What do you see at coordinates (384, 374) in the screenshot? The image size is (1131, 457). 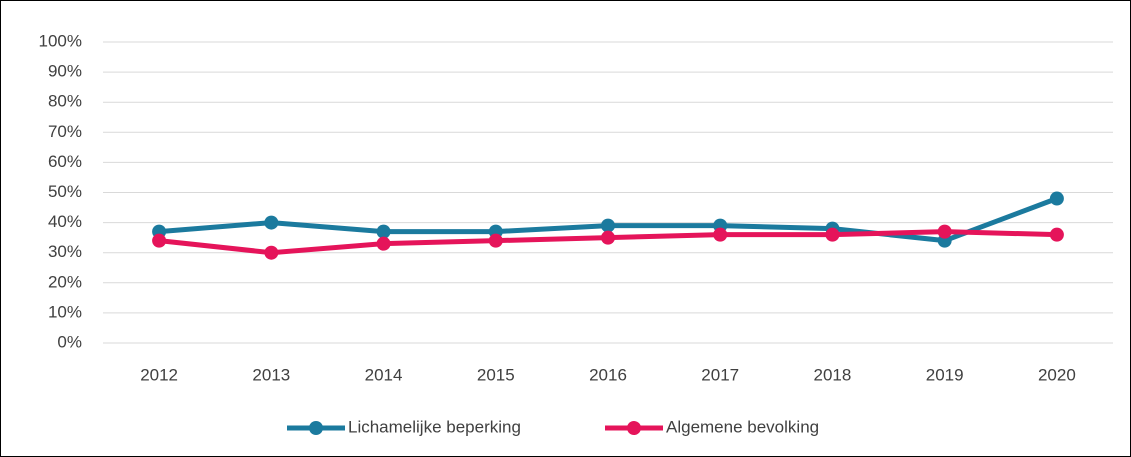 I see `x-tick-label: 2014` at bounding box center [384, 374].